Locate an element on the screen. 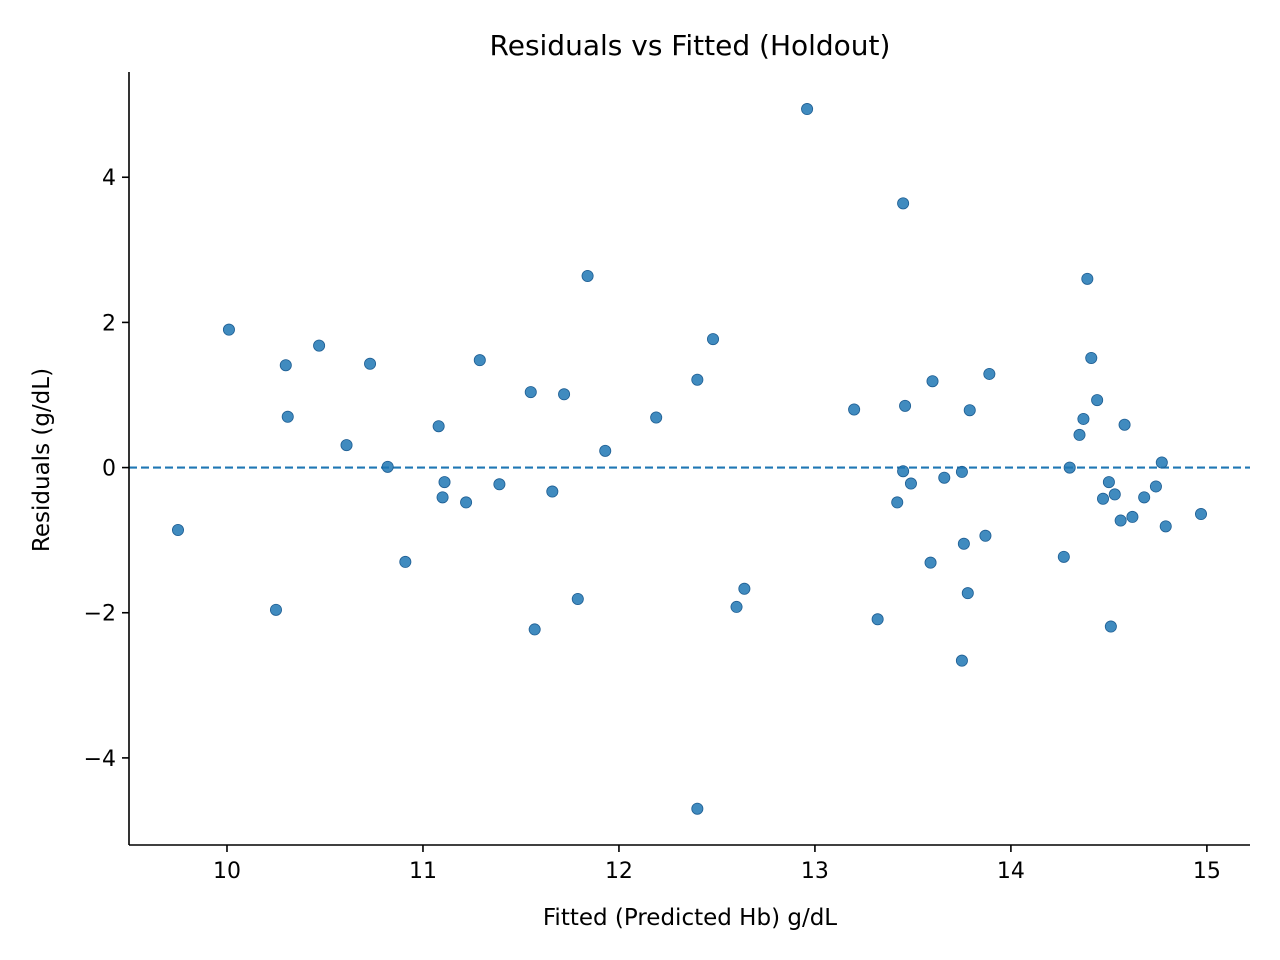 The image size is (1280, 960). chart-title: Residuals vs Fitted (Holdout) is located at coordinates (690, 45).